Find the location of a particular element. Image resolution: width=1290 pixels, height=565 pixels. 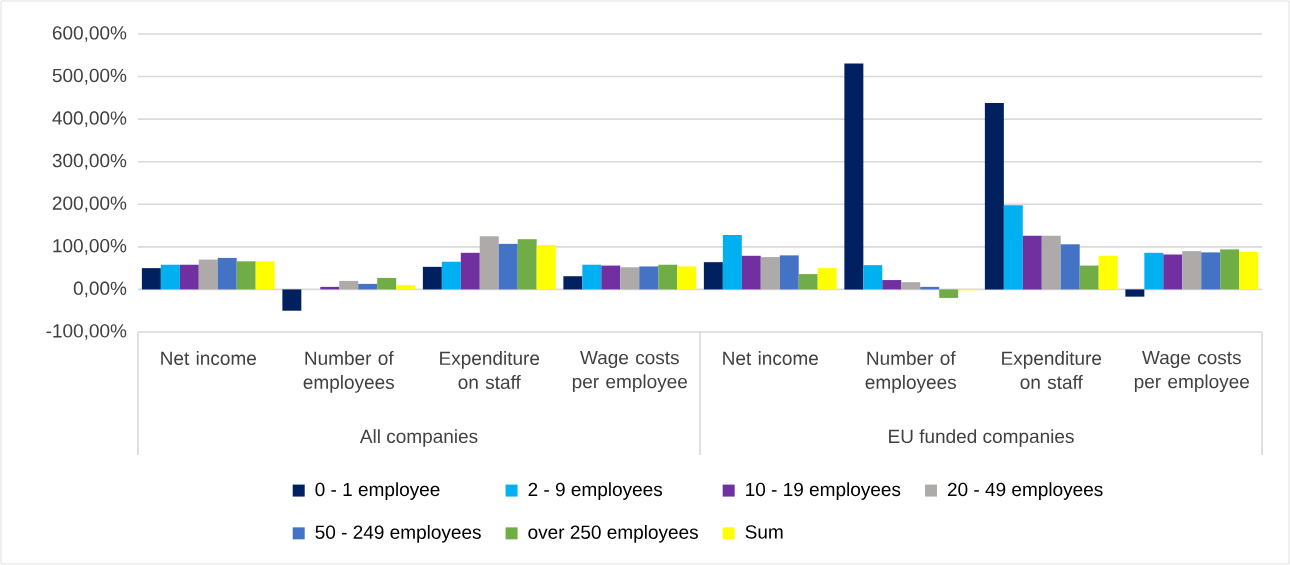

legend-label: 0 - 1 employee is located at coordinates (377, 491).